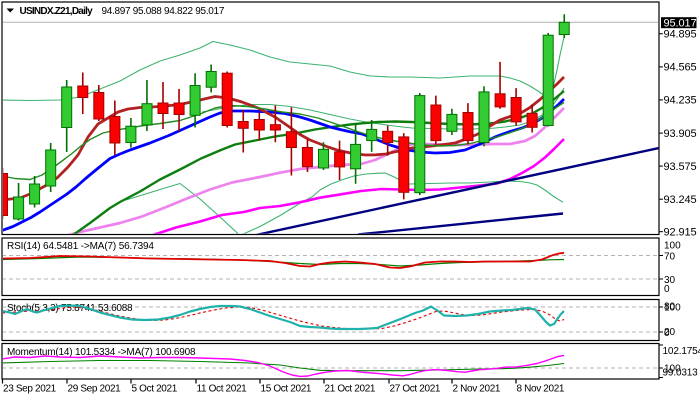  What do you see at coordinates (286, 388) in the screenshot?
I see `svg-text: 15 Oct 2021` at bounding box center [286, 388].